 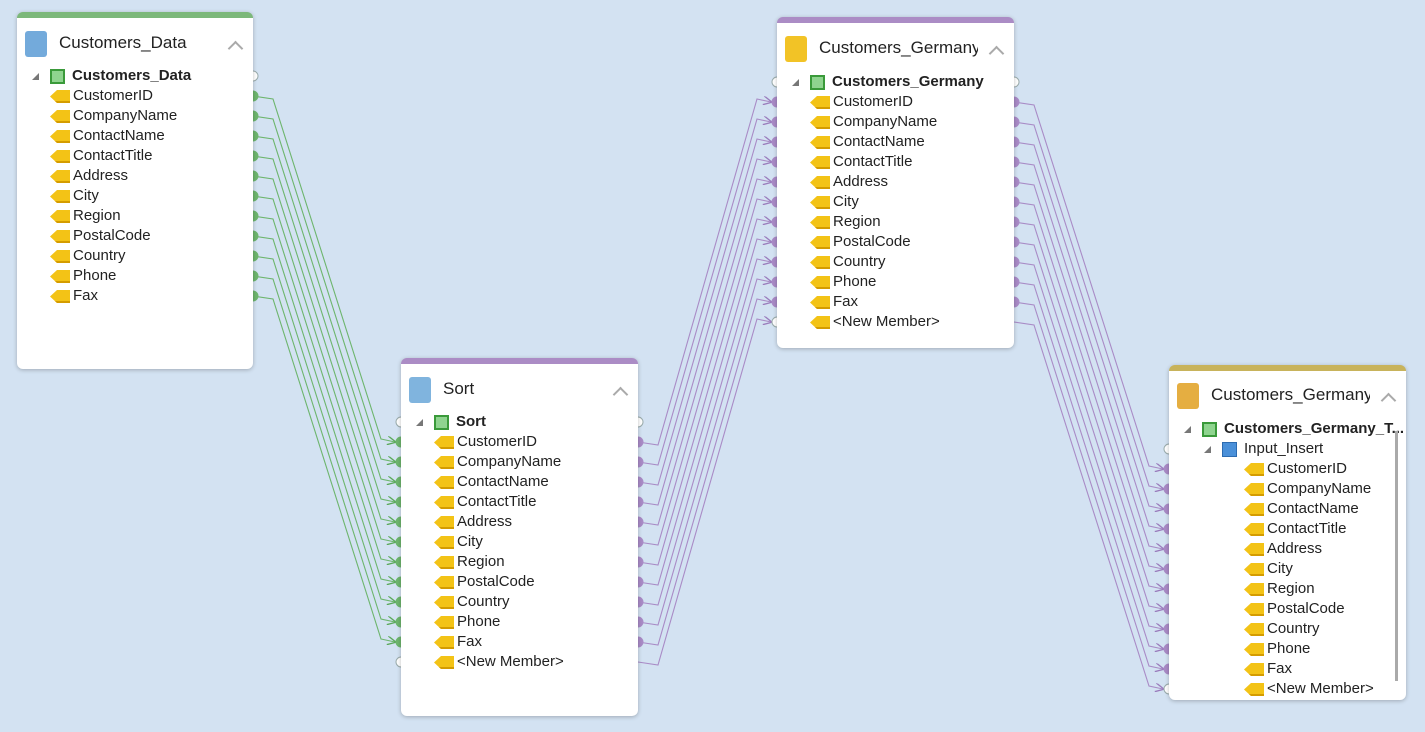 What do you see at coordinates (872, 241) in the screenshot?
I see `field-label: PostalCode` at bounding box center [872, 241].